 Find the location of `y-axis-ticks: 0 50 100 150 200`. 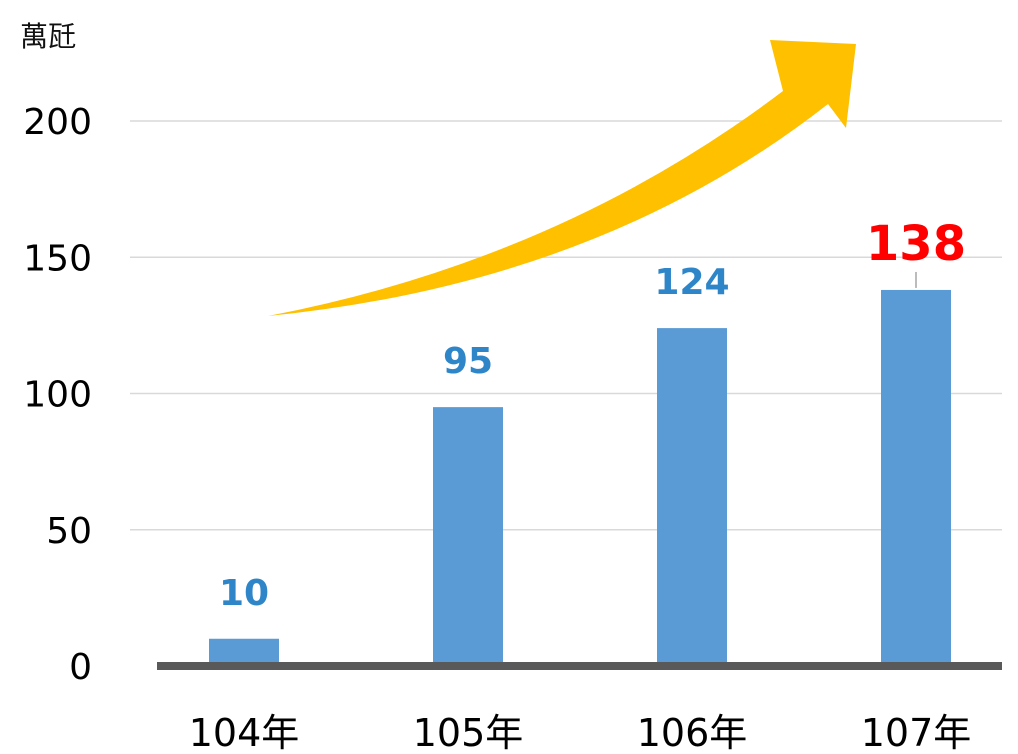

y-axis-ticks: 0 50 100 150 200 is located at coordinates (57, 395).